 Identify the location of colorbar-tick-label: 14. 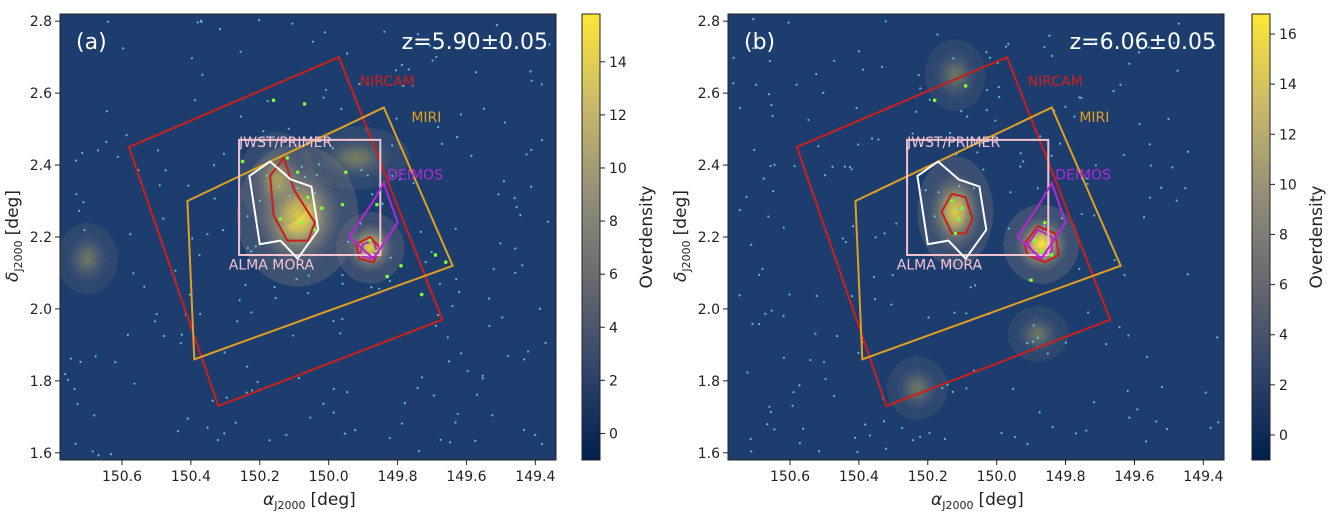
(1288, 85).